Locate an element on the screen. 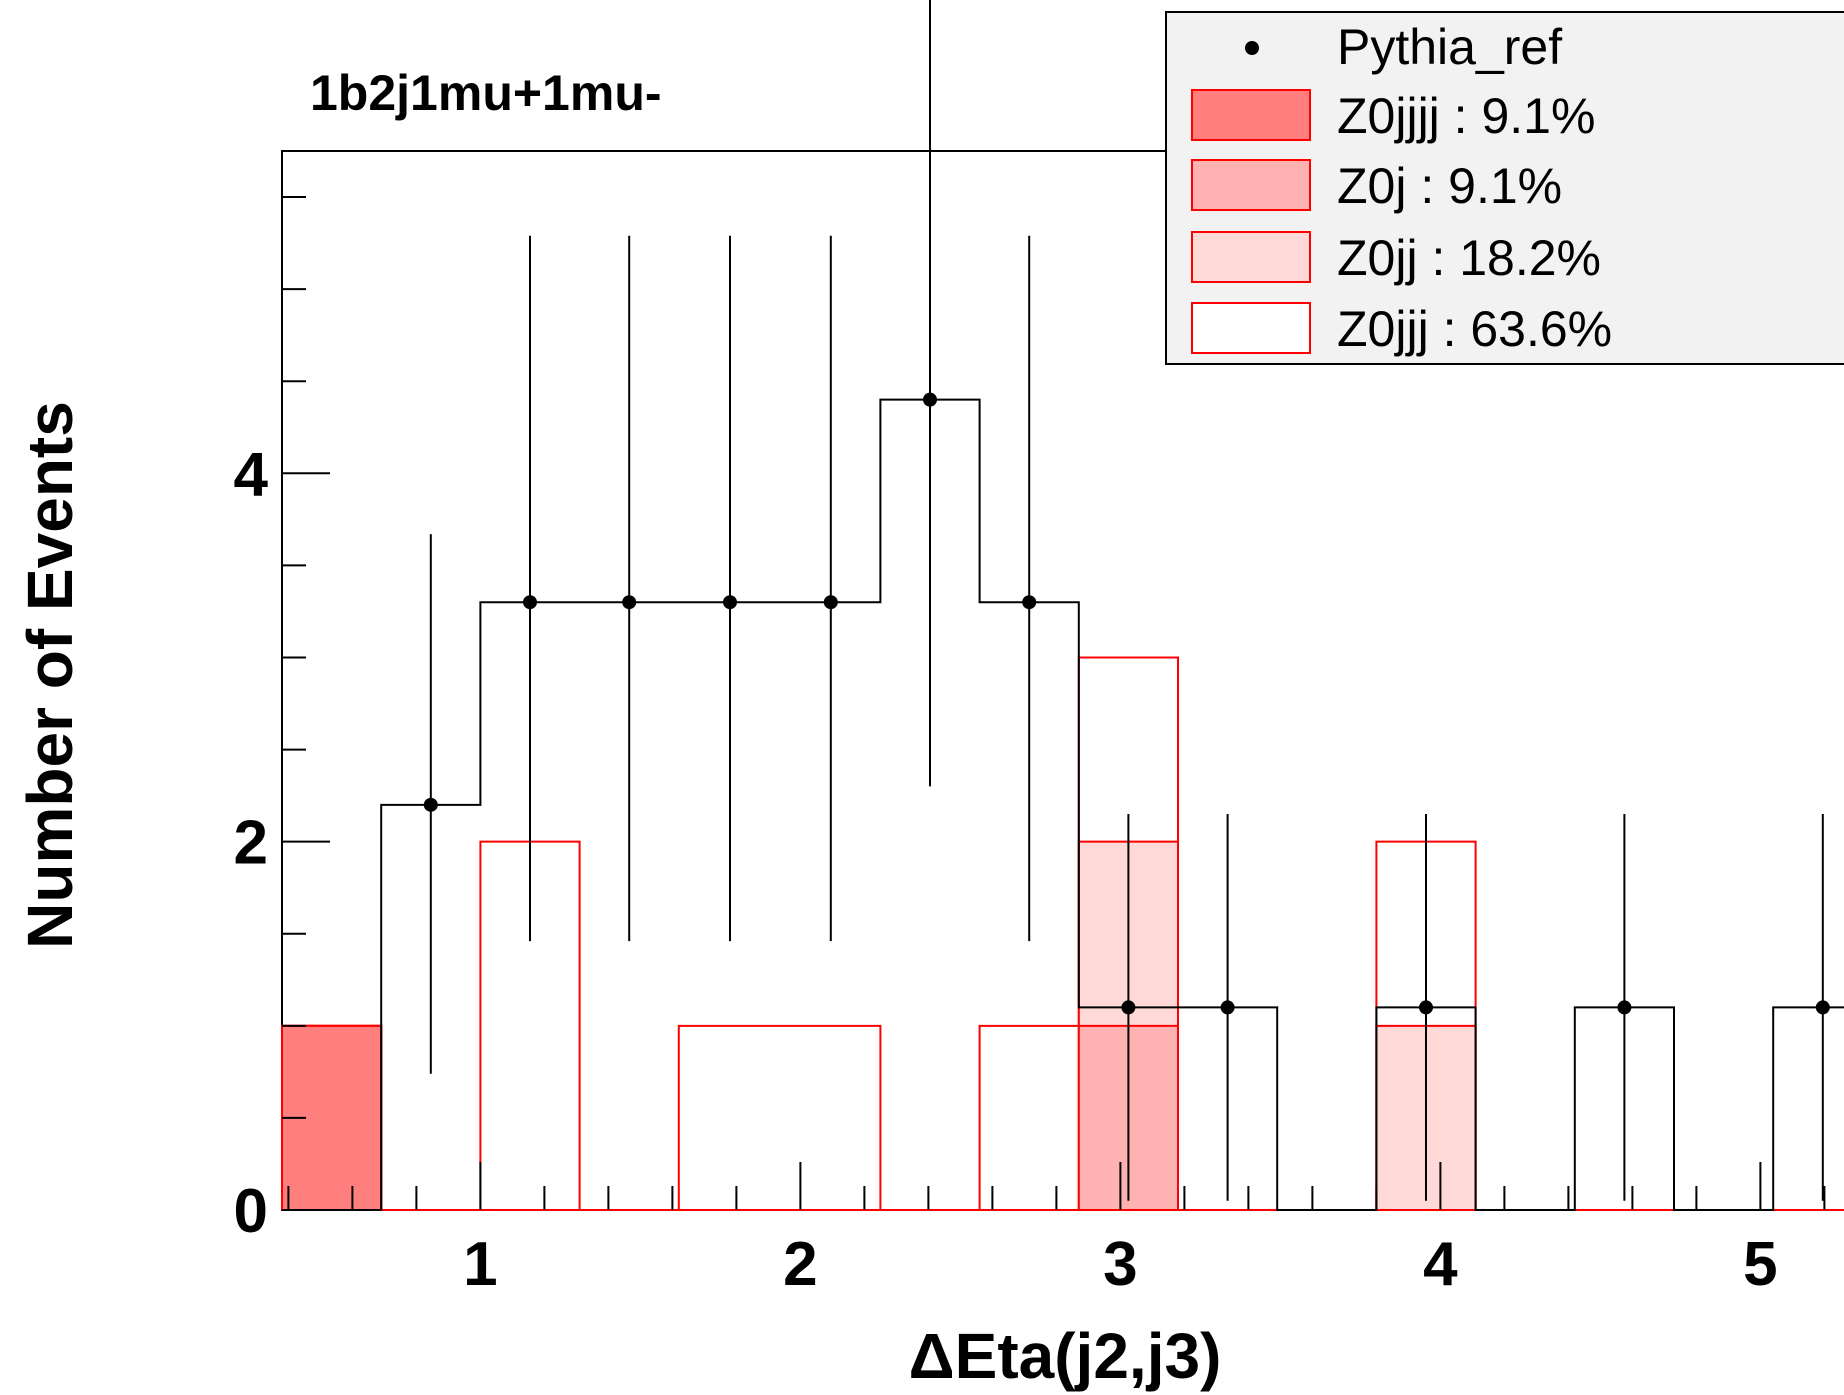  y-tick-label-4: 4 is located at coordinates (251, 474).